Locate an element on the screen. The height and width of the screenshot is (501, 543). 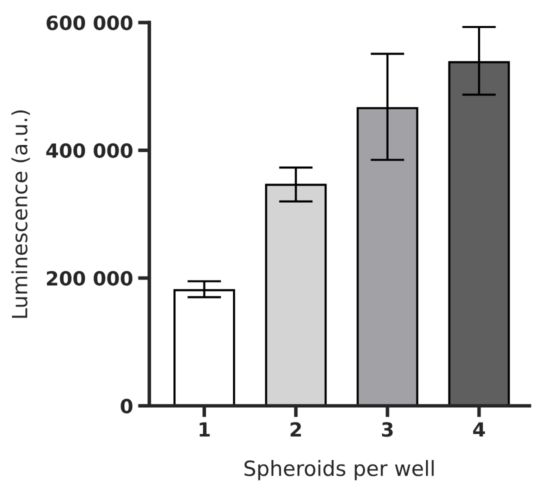
y-tick-label: 600 000 is located at coordinates (89, 23).